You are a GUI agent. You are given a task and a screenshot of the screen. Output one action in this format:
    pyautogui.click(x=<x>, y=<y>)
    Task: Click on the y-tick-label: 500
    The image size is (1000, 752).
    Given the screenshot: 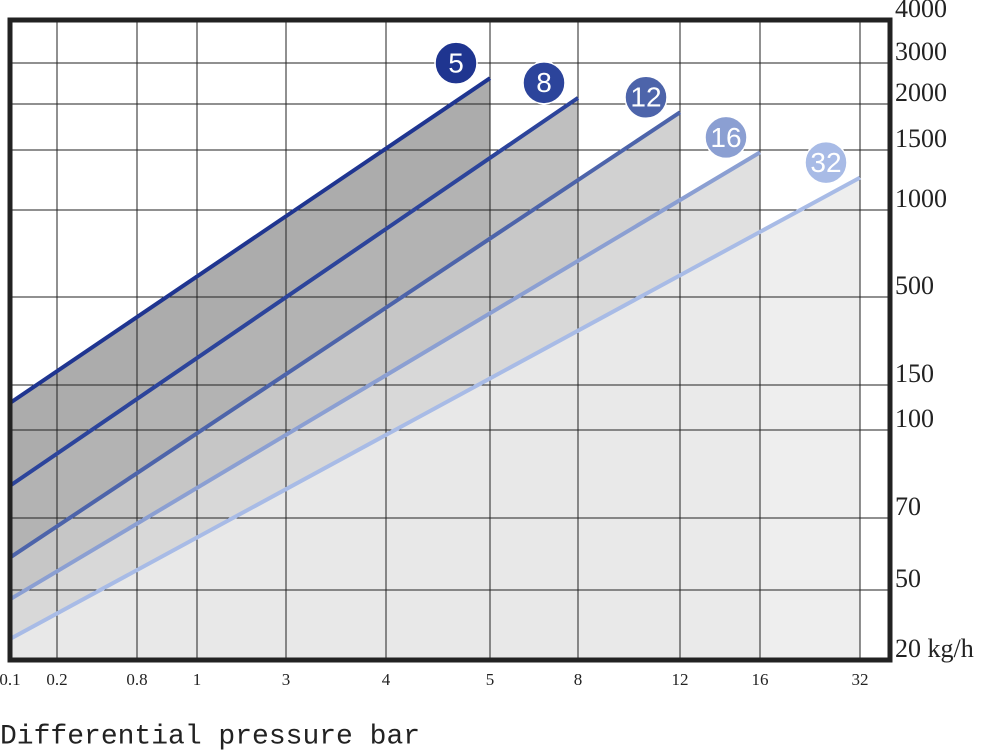 What is the action you would take?
    pyautogui.click(x=914, y=285)
    